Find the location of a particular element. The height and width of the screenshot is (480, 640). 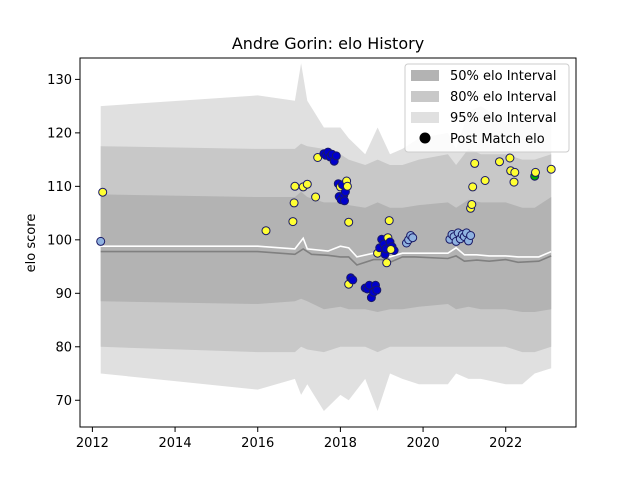

chart-title: Andre Gorin: elo History is located at coordinates (328, 43).